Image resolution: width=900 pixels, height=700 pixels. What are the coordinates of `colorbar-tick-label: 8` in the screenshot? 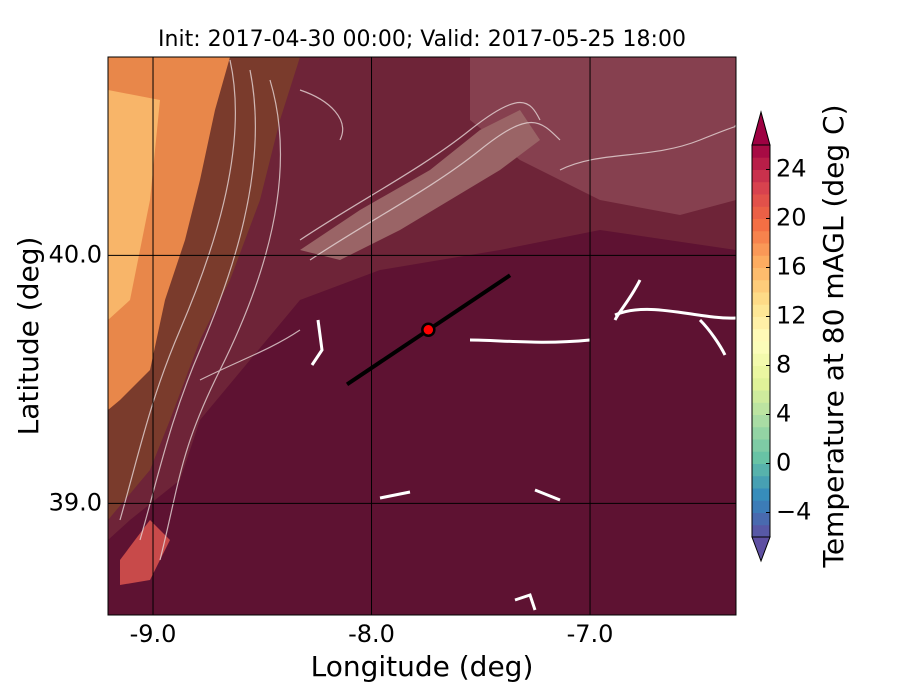 It's located at (783, 365).